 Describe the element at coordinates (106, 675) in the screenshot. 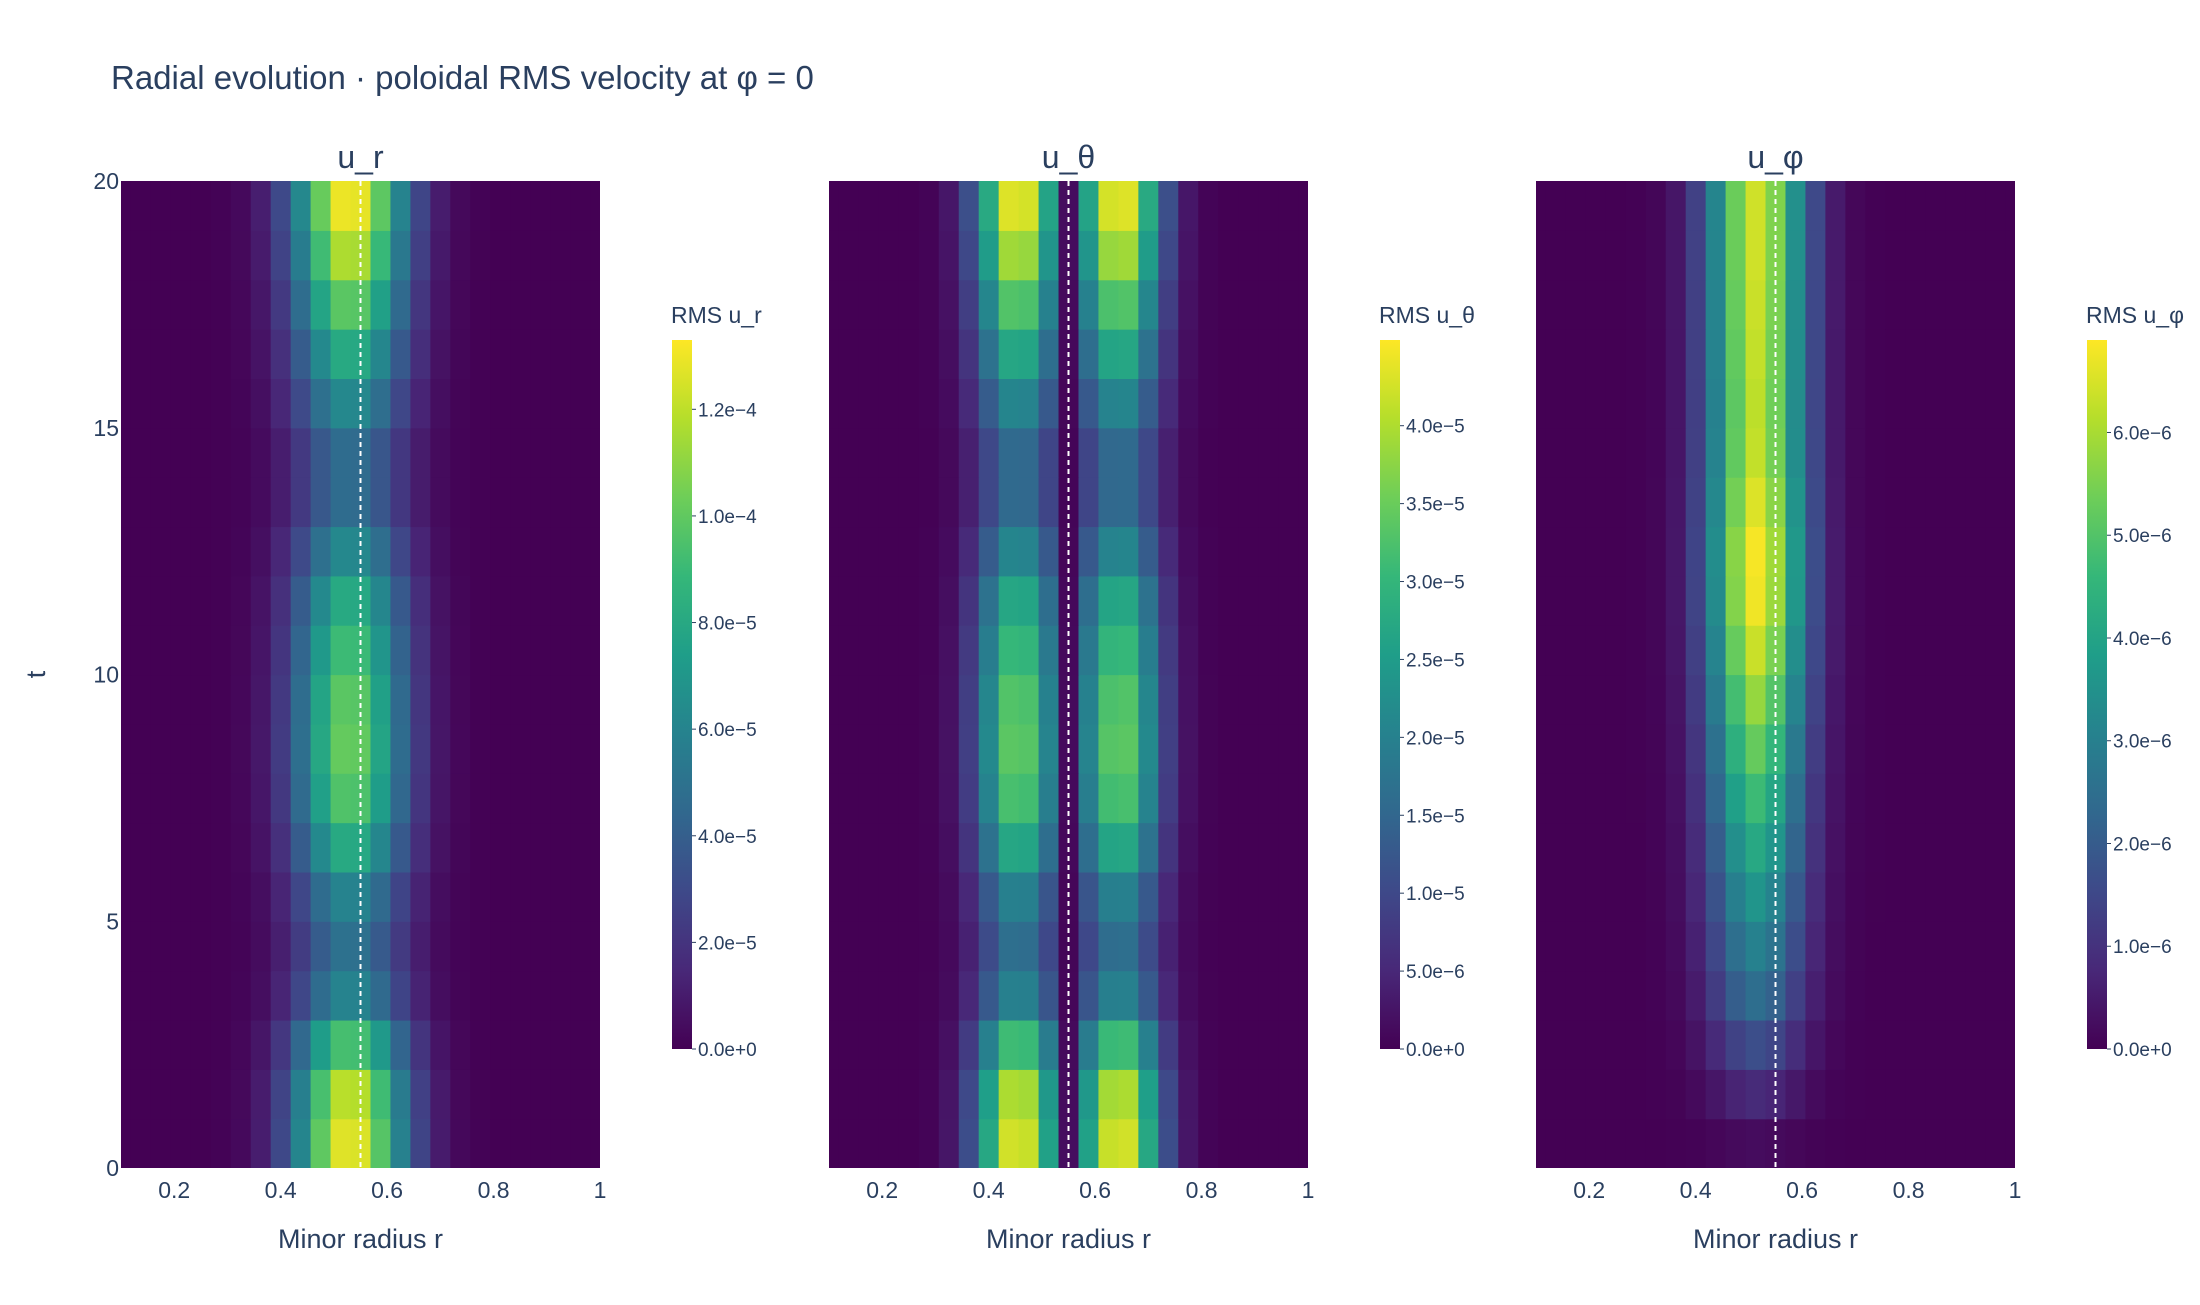

I see `y-tick-label: 10` at that location.